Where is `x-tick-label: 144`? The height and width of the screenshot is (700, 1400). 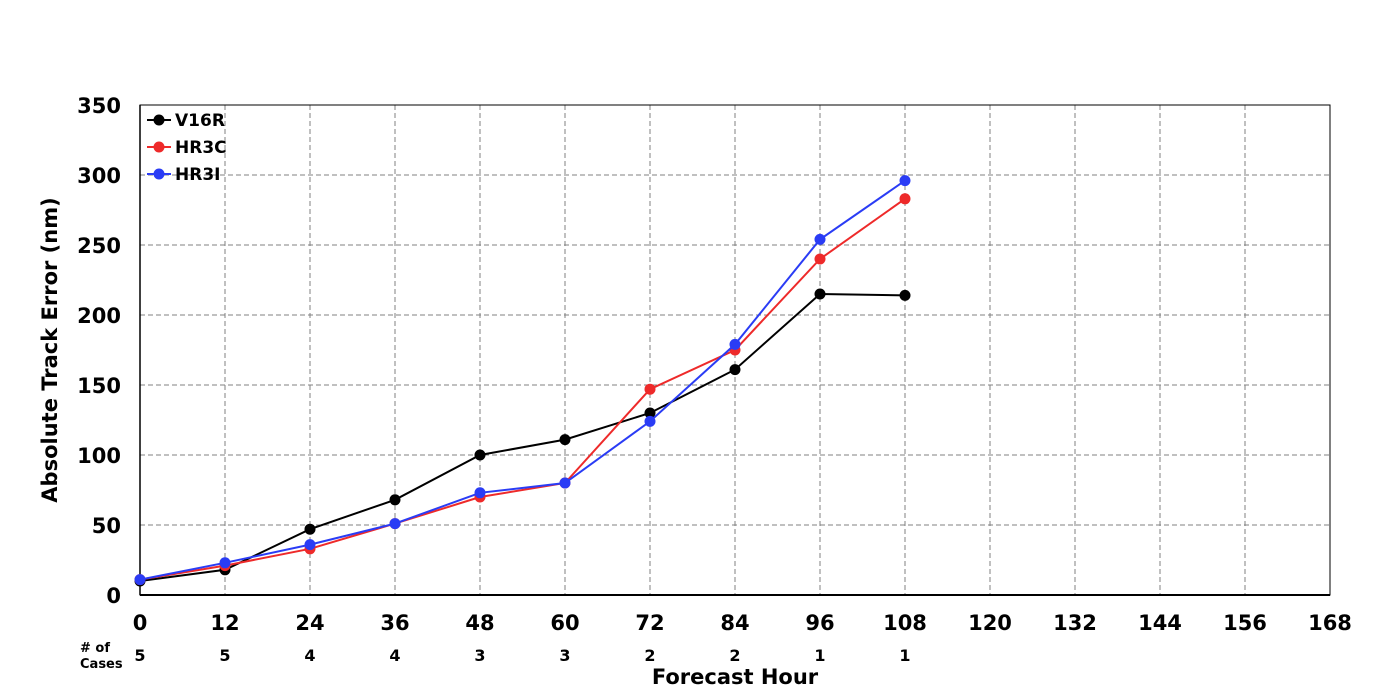
x-tick-label: 144 is located at coordinates (1160, 623).